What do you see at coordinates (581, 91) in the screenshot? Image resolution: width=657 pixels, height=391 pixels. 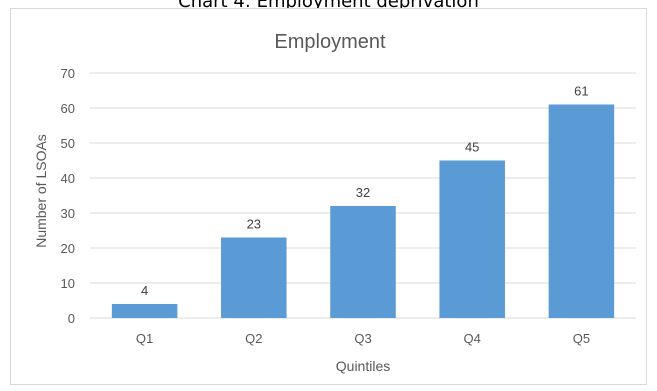 I see `data-label-q5: 61` at bounding box center [581, 91].